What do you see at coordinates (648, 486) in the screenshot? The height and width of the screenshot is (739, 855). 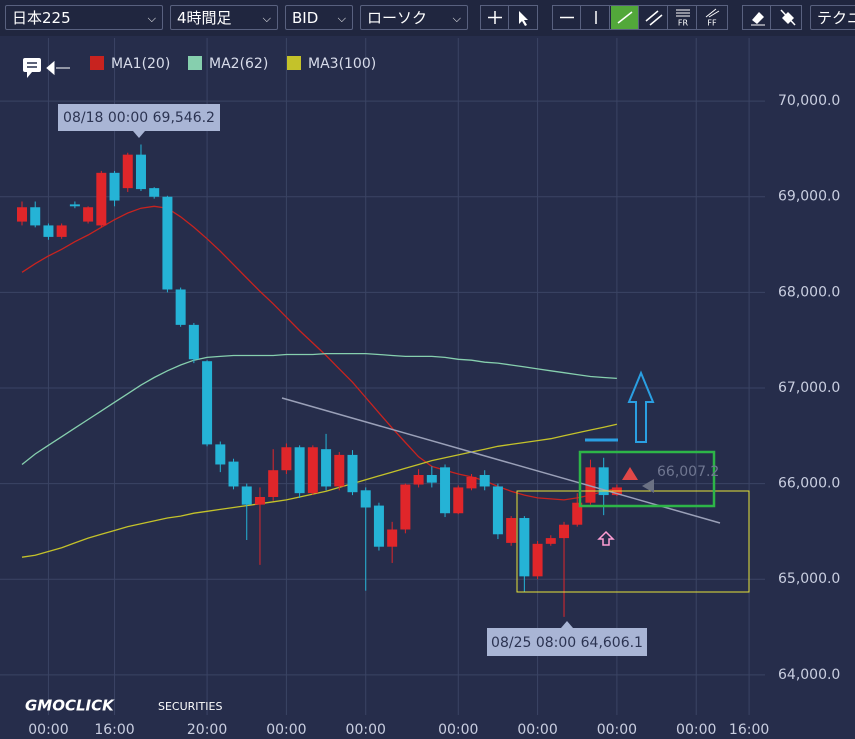 I see `price-pointer` at bounding box center [648, 486].